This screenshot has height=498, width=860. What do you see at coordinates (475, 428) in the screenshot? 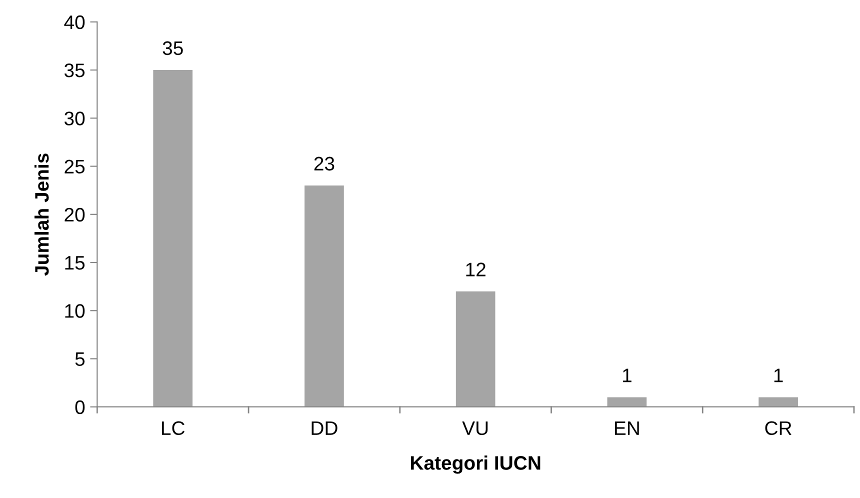
I see `x-tick-label: VU` at bounding box center [475, 428].